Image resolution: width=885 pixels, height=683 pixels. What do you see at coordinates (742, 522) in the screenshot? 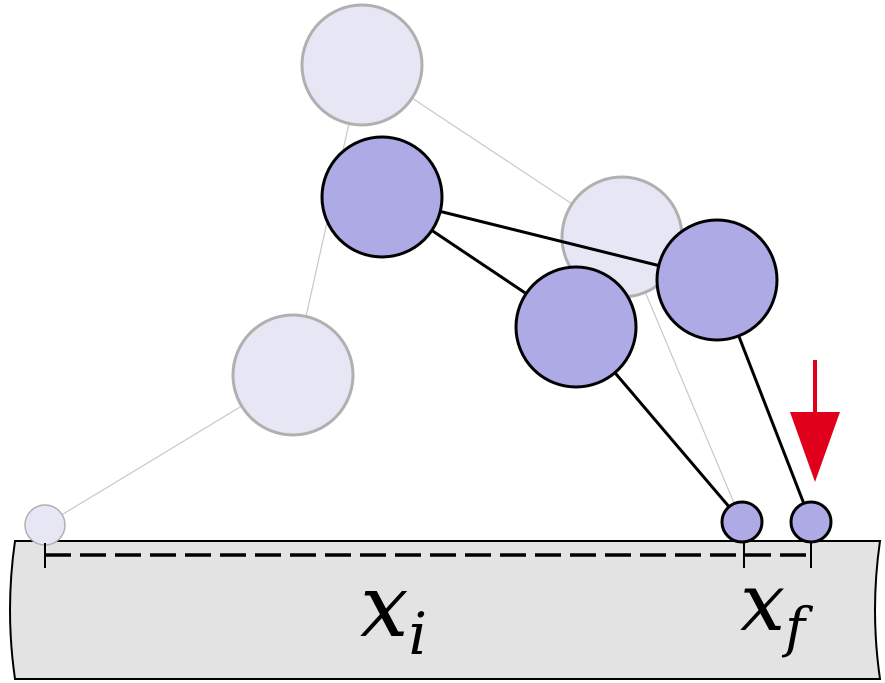
I see `final-foot-left` at bounding box center [742, 522].